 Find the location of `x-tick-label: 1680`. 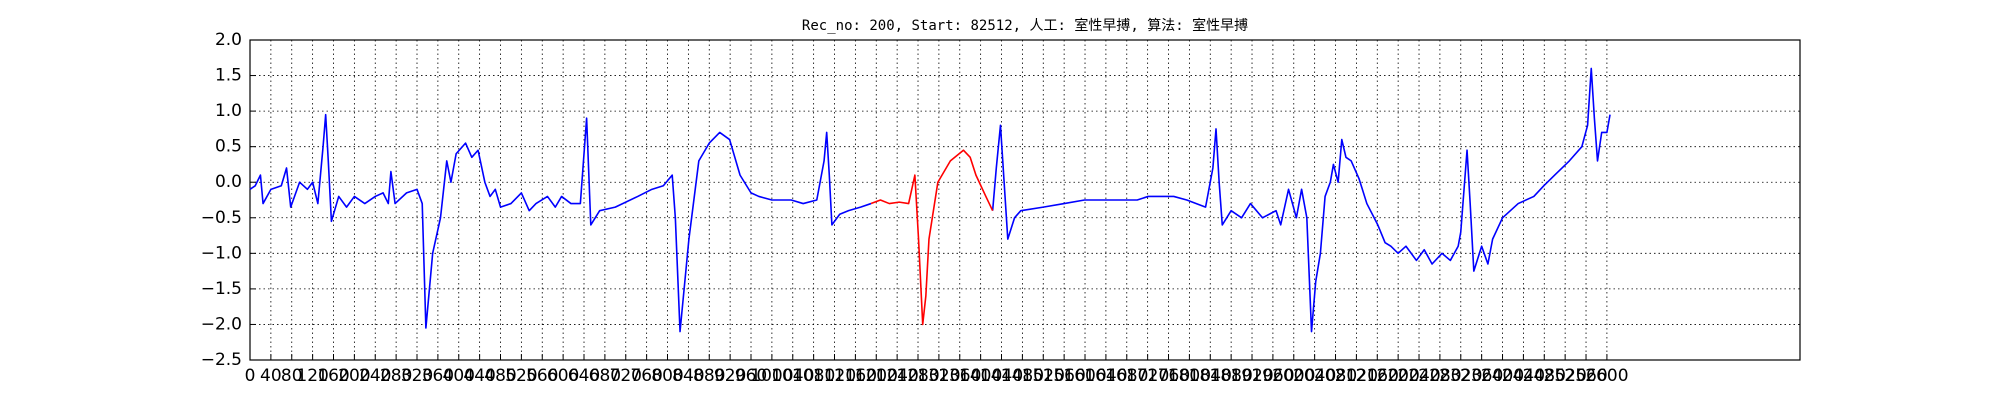

x-tick-label: 1680 is located at coordinates (1126, 376).